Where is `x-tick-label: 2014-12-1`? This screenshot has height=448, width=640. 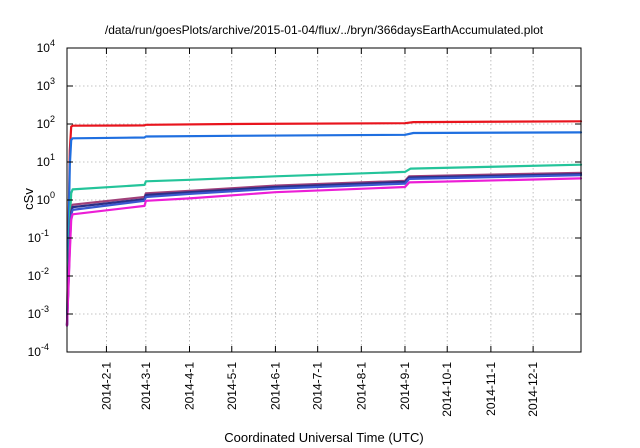 x-tick-label: 2014-12-1 is located at coordinates (533, 389).